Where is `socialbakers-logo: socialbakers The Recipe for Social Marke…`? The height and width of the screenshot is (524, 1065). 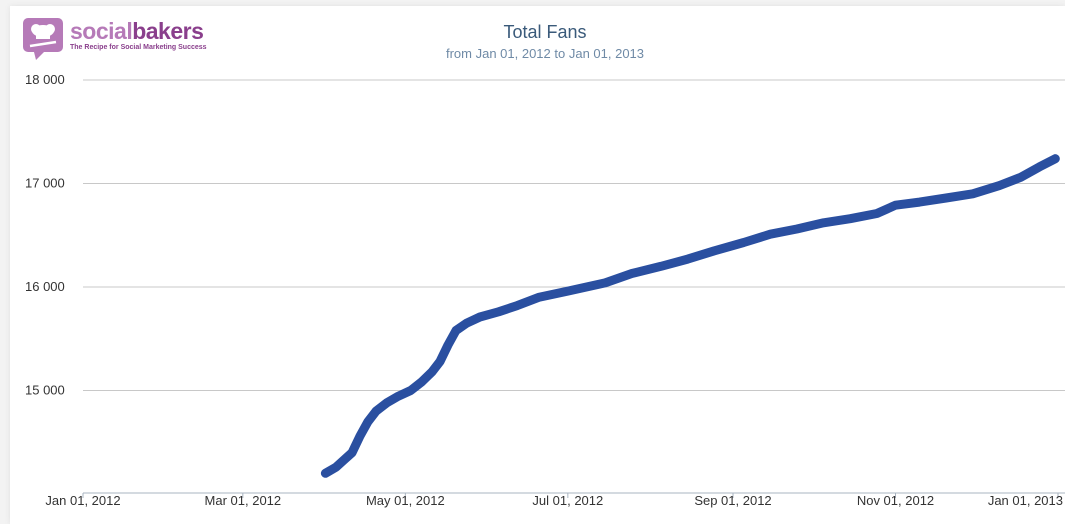
socialbakers-logo: socialbakers The Recipe for Social Marke… is located at coordinates (122, 39).